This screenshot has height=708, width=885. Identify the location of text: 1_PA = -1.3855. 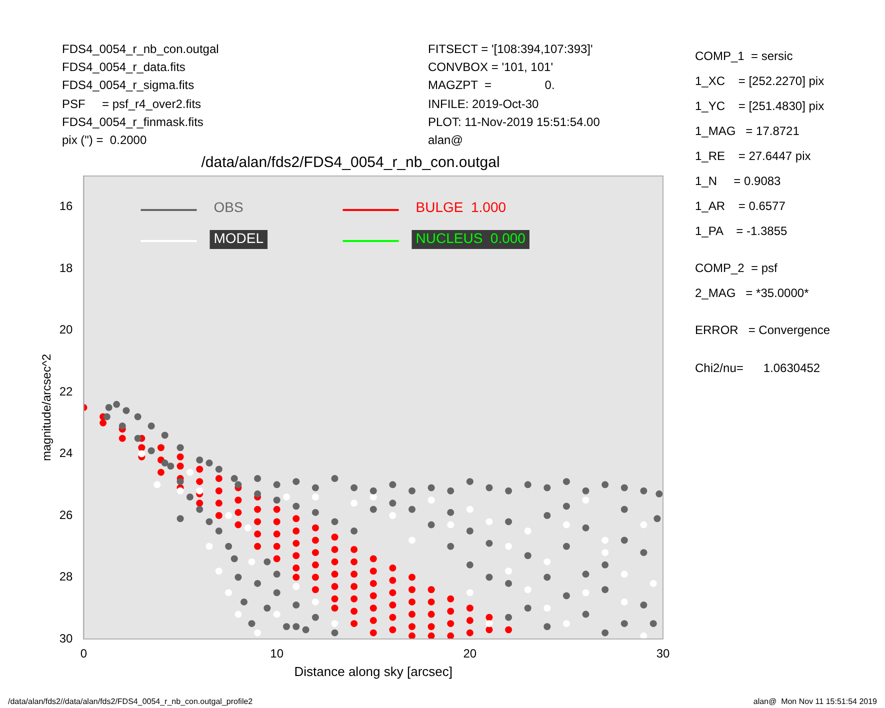
(741, 231).